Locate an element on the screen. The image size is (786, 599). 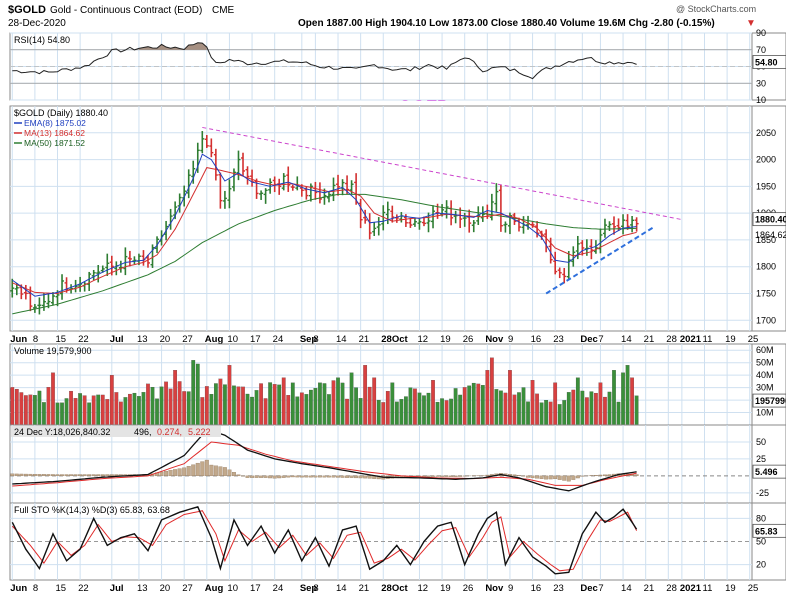
x-tick-label: 14 is located at coordinates (341, 588).